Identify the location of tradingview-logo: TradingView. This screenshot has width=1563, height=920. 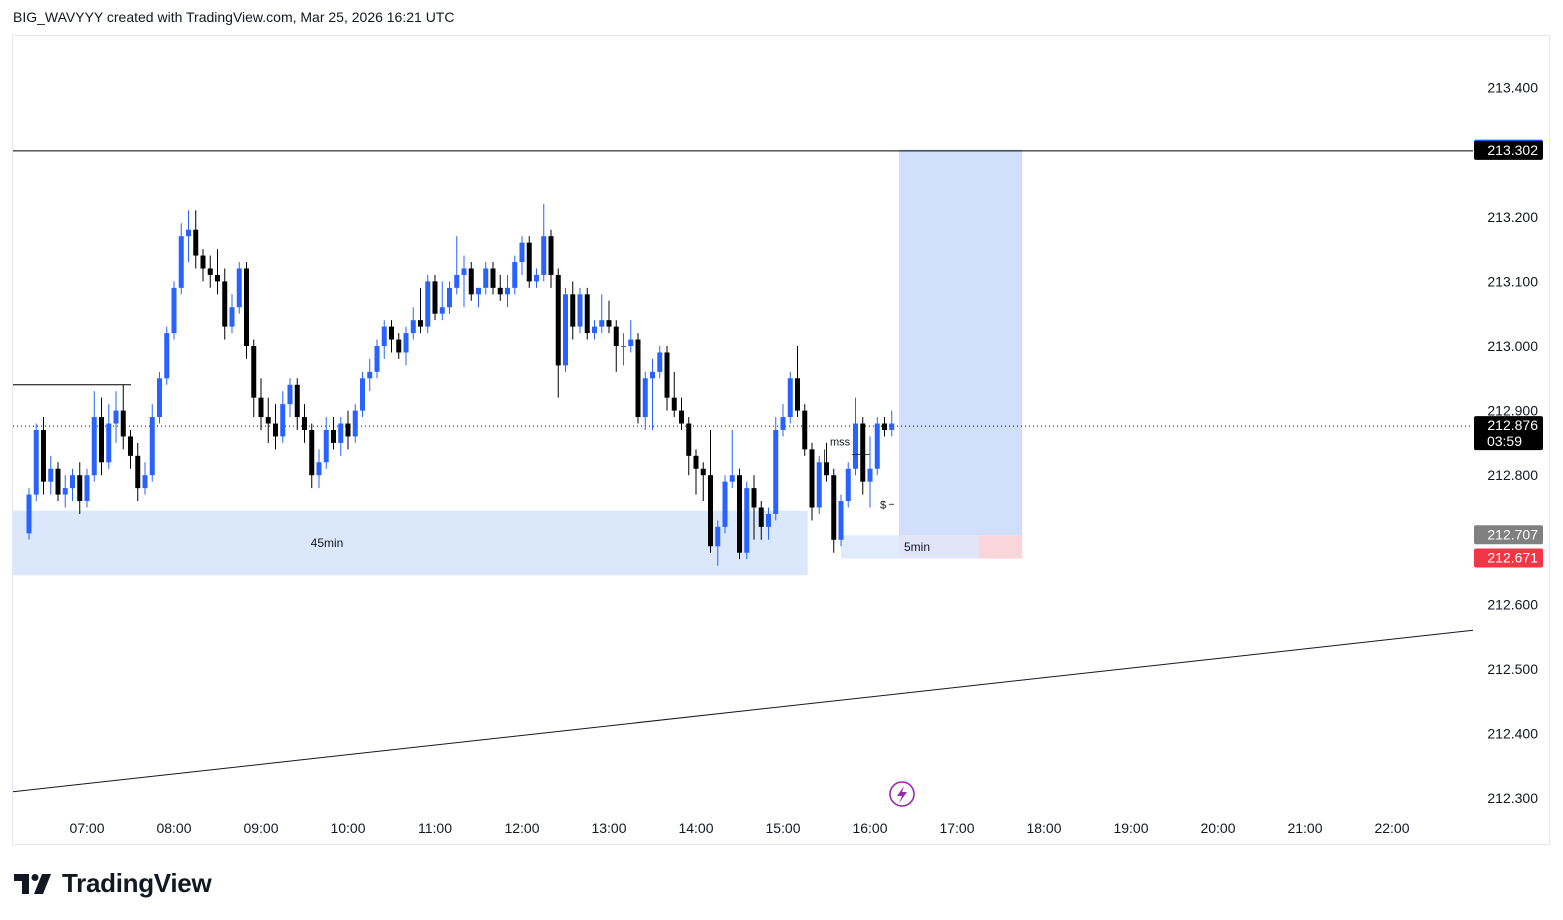
(113, 883).